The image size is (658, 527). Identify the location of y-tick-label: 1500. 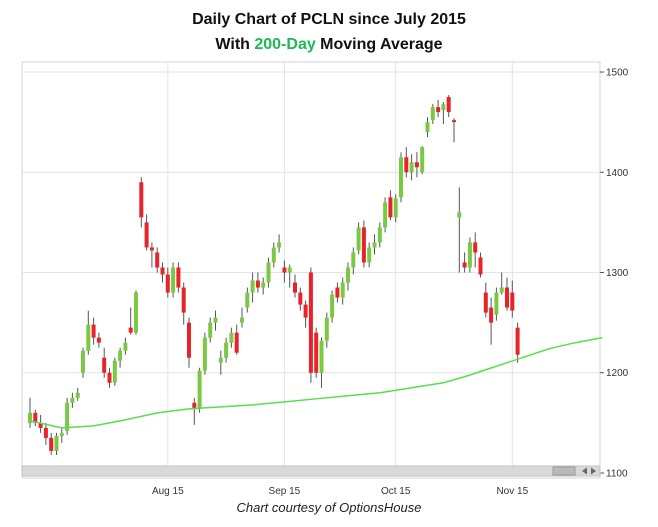
(617, 73).